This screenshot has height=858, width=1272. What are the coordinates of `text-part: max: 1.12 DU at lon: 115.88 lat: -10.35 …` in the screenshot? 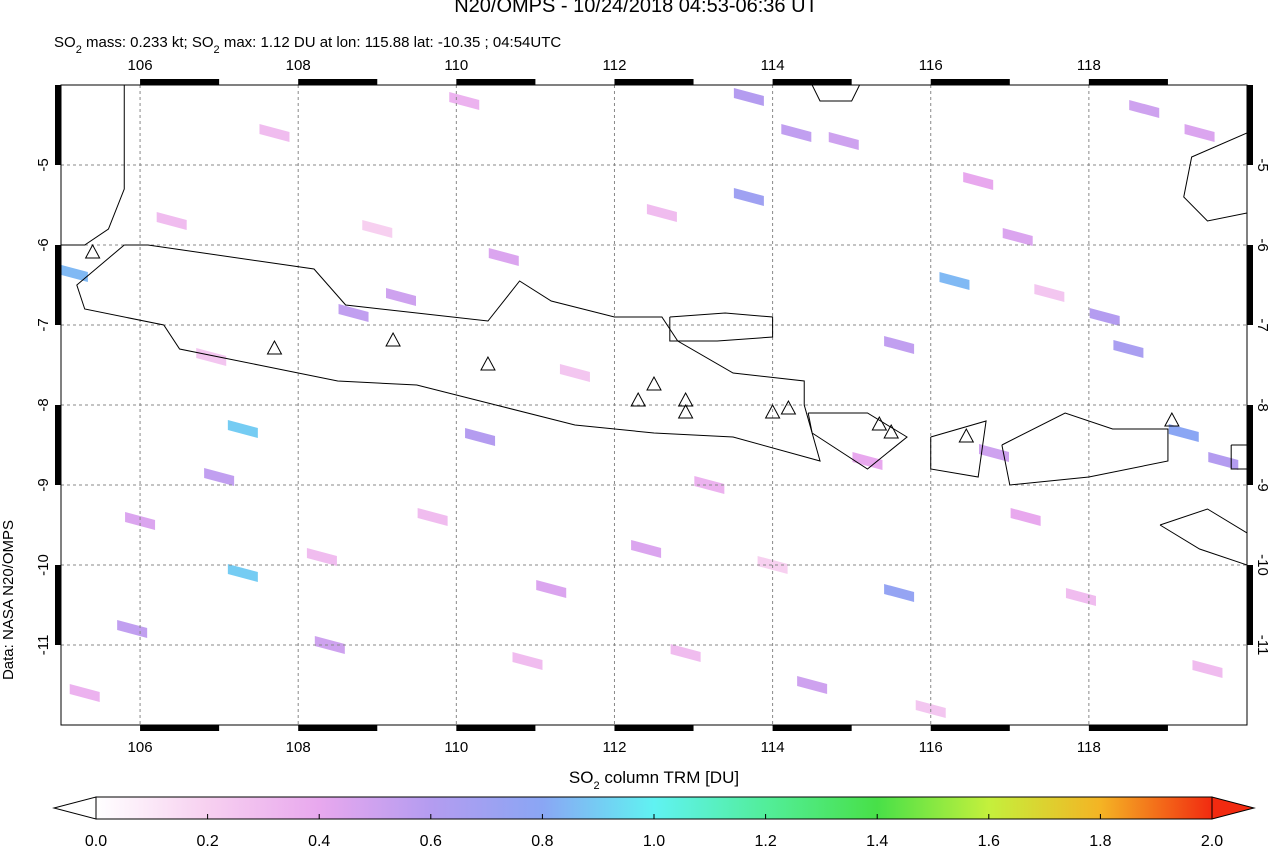 It's located at (391, 42).